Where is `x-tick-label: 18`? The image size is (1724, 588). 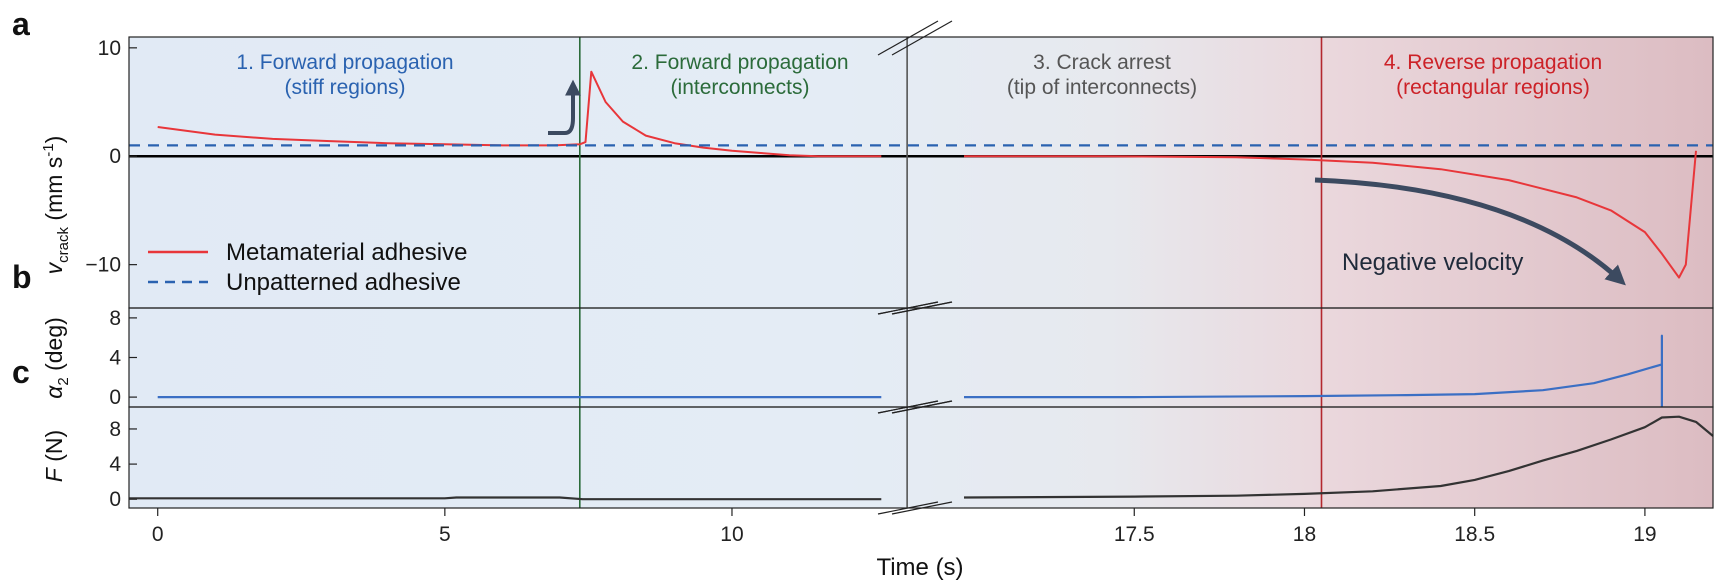
x-tick-label: 18 is located at coordinates (1304, 534).